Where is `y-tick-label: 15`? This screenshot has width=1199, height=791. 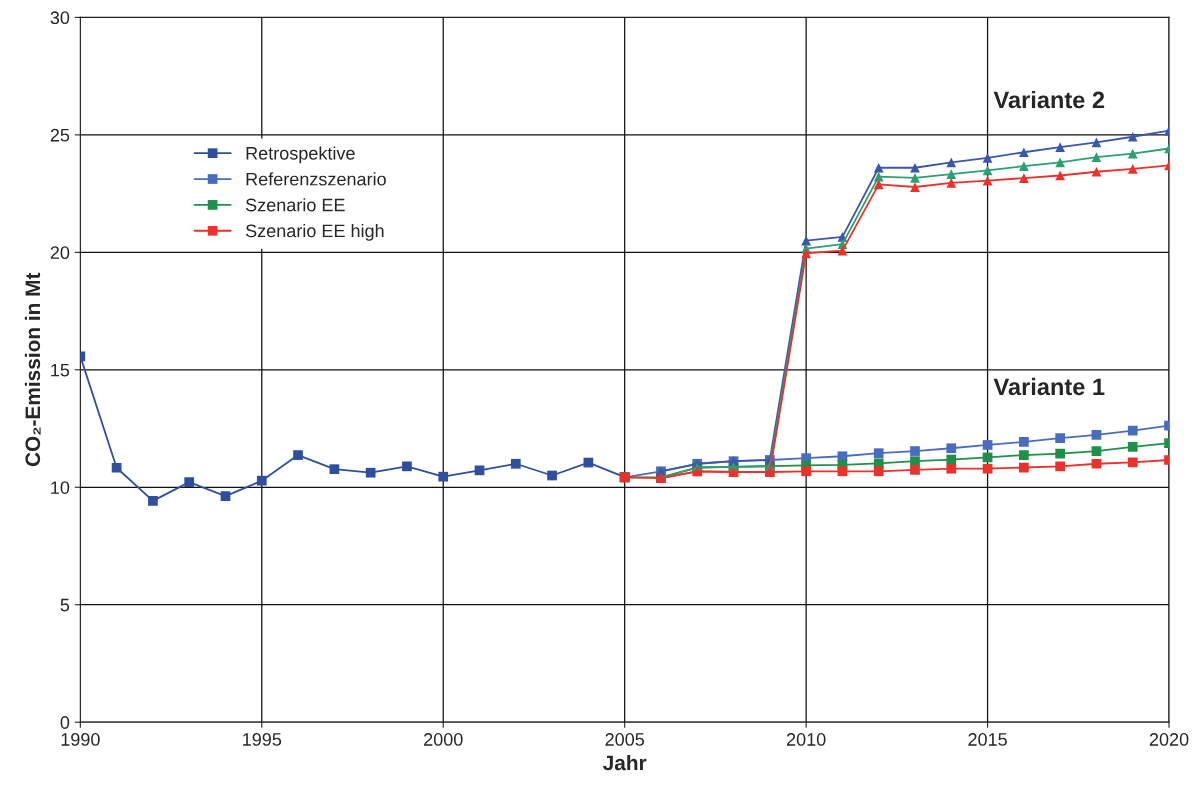
y-tick-label: 15 is located at coordinates (60, 370).